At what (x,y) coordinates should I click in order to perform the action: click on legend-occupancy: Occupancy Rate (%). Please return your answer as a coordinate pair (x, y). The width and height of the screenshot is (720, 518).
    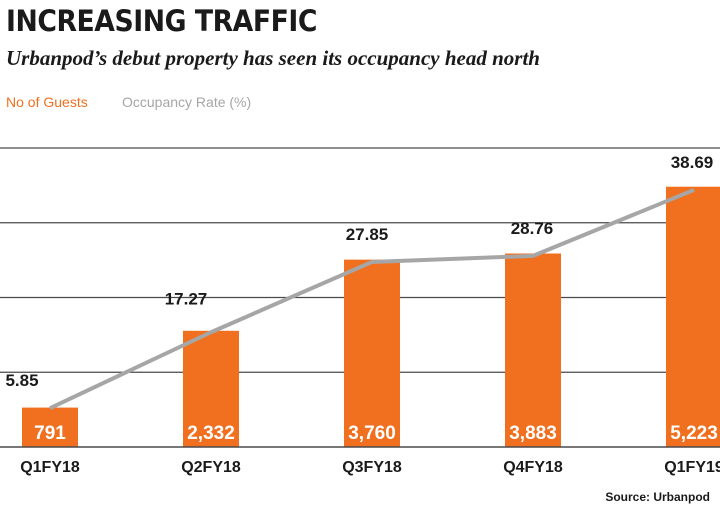
    Looking at the image, I should click on (187, 102).